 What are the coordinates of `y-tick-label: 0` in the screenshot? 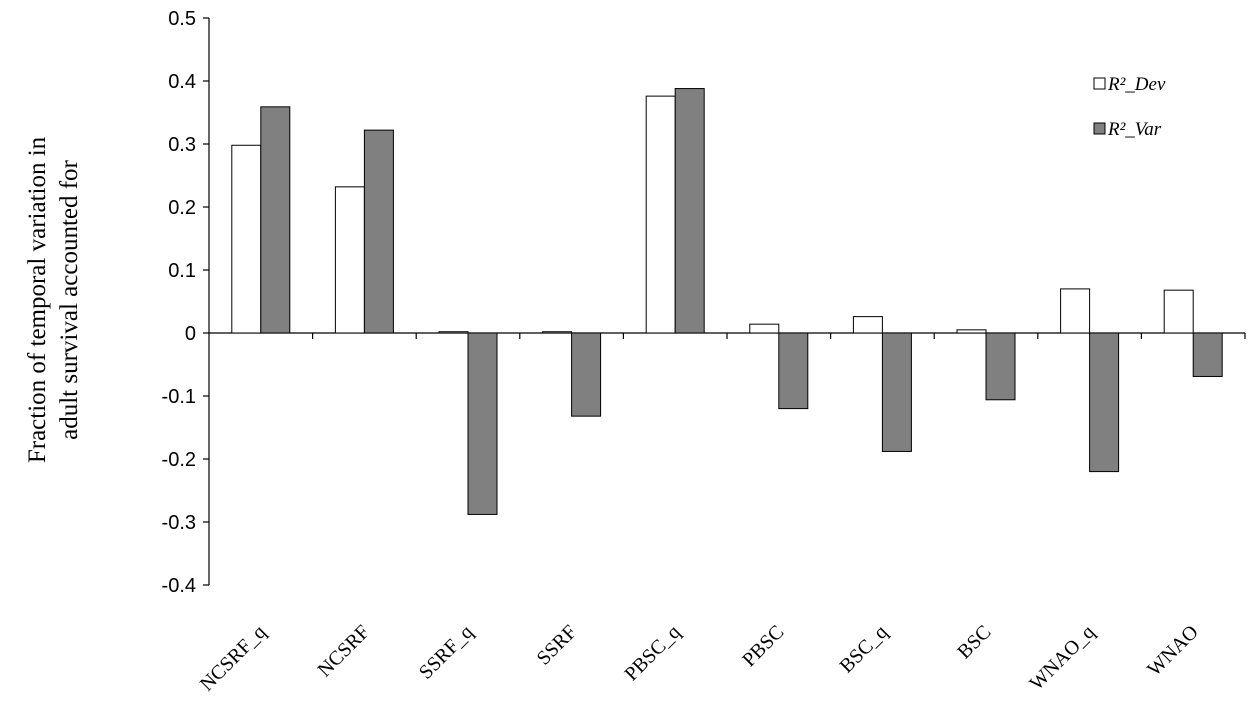 It's located at (190, 334).